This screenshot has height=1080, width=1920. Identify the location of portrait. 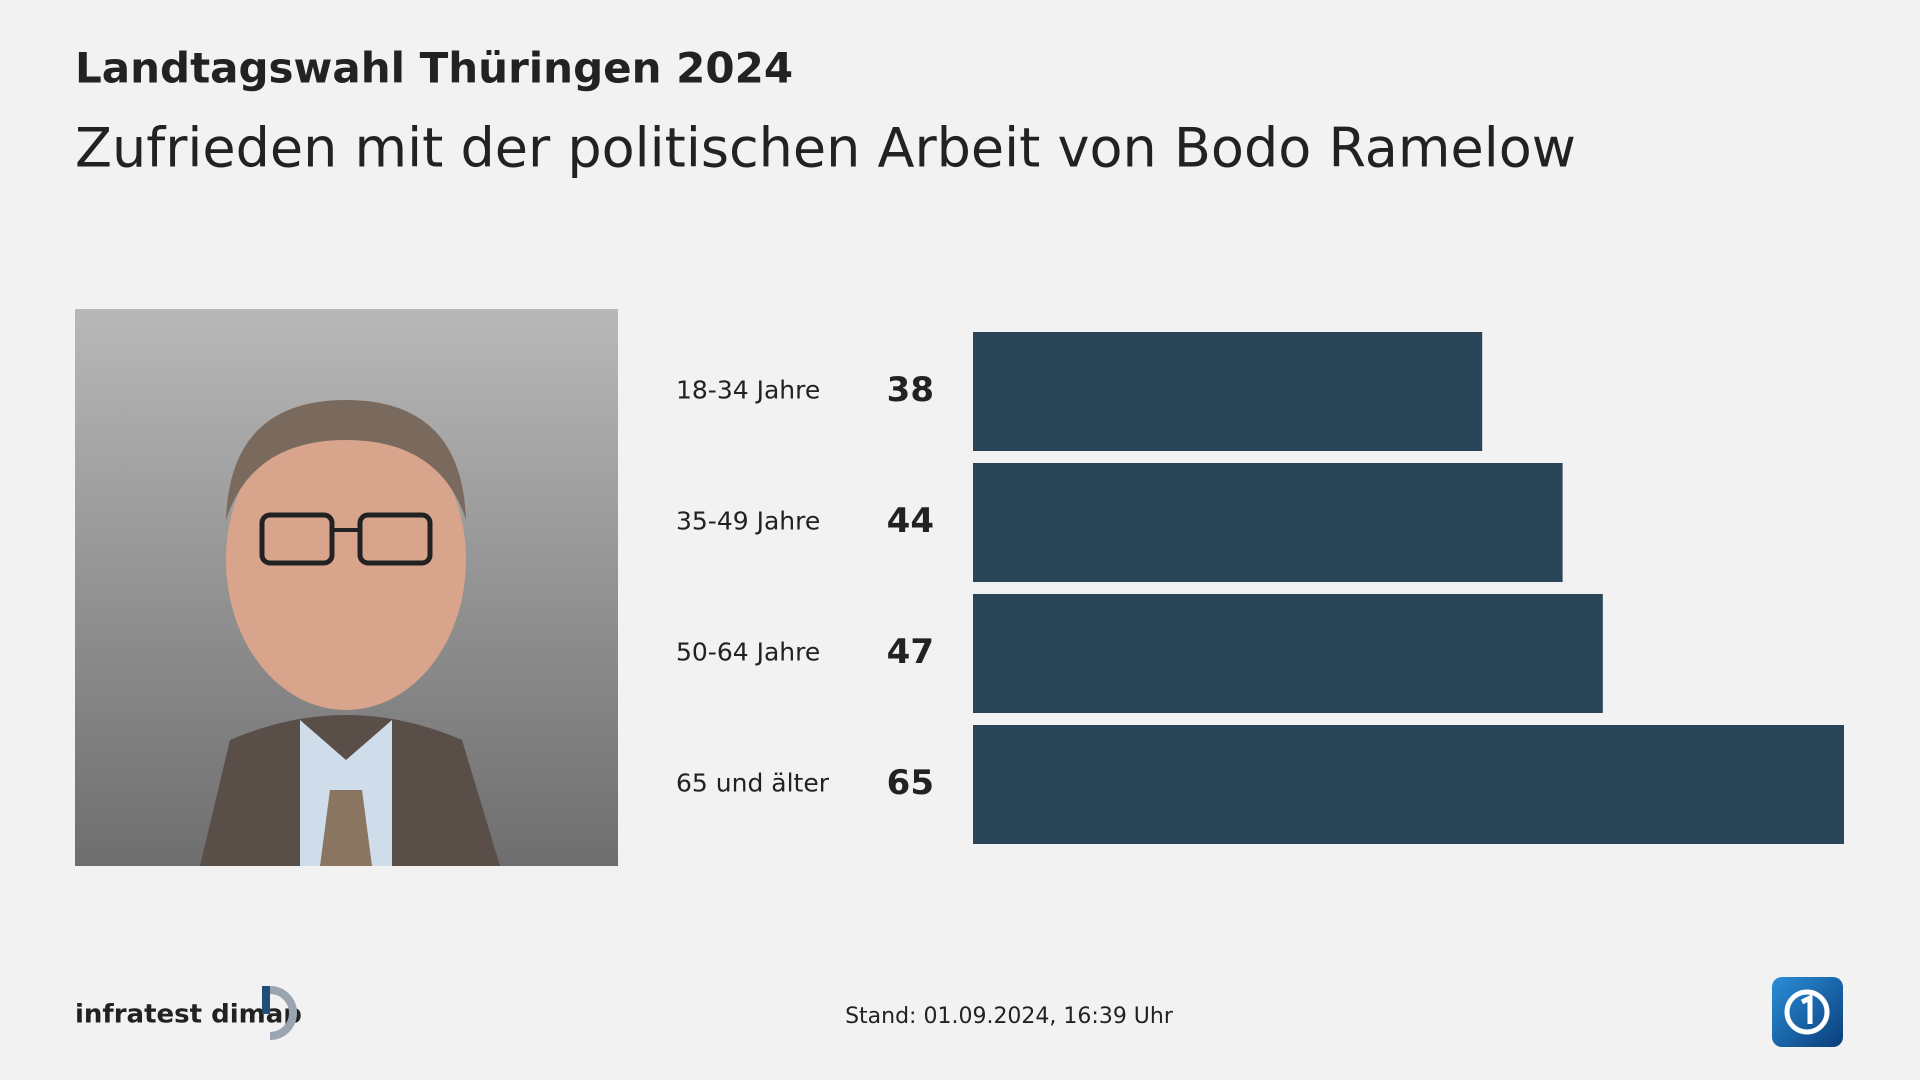
(346, 587).